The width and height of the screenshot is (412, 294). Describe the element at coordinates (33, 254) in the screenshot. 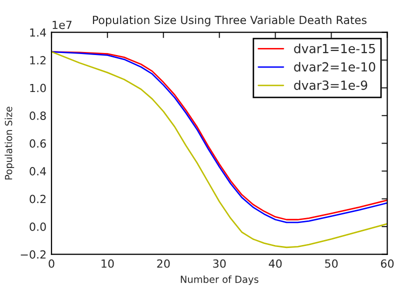

I see `y-tick-label: −0.2` at that location.